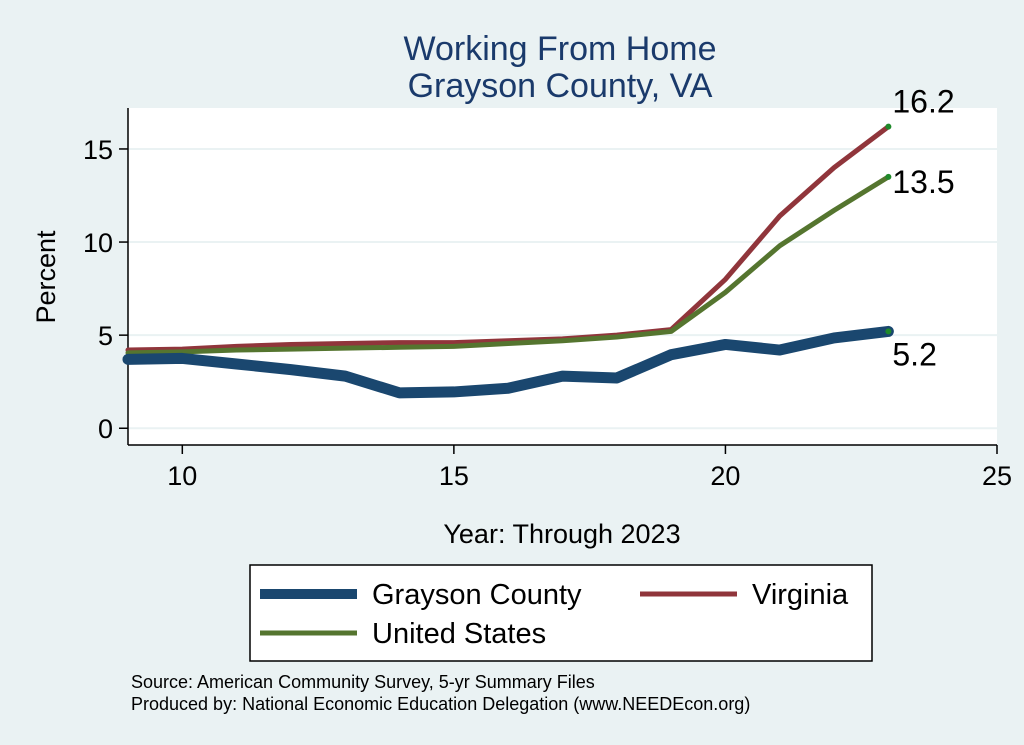  Describe the element at coordinates (561, 534) in the screenshot. I see `x-axis-title: Year: Through 2023` at that location.